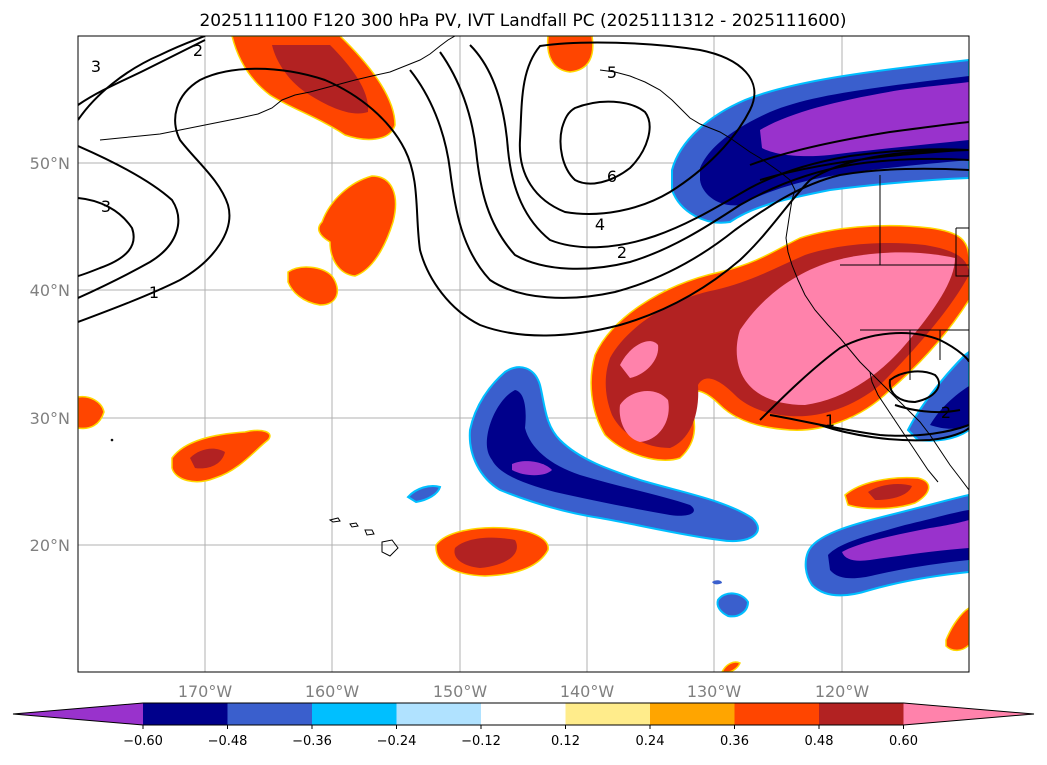 The image size is (1047, 765). Describe the element at coordinates (460, 691) in the screenshot. I see `lon-label: 150°W` at that location.